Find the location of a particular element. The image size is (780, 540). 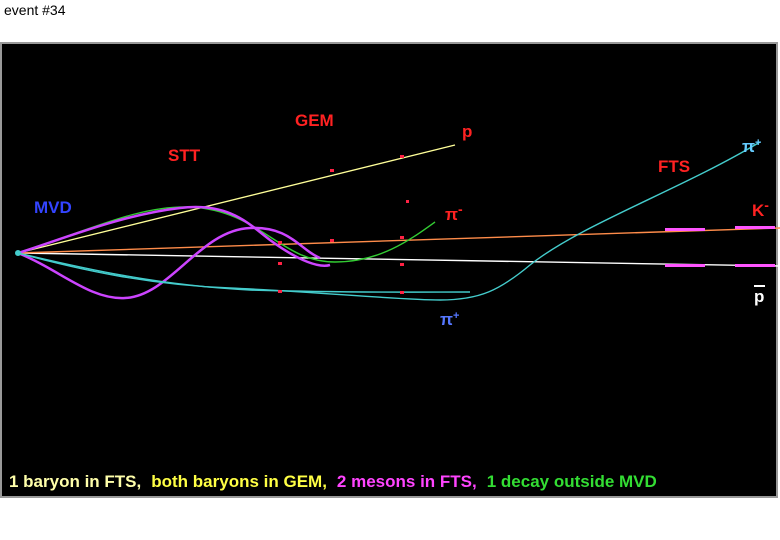

track-proton is located at coordinates (236, 199).